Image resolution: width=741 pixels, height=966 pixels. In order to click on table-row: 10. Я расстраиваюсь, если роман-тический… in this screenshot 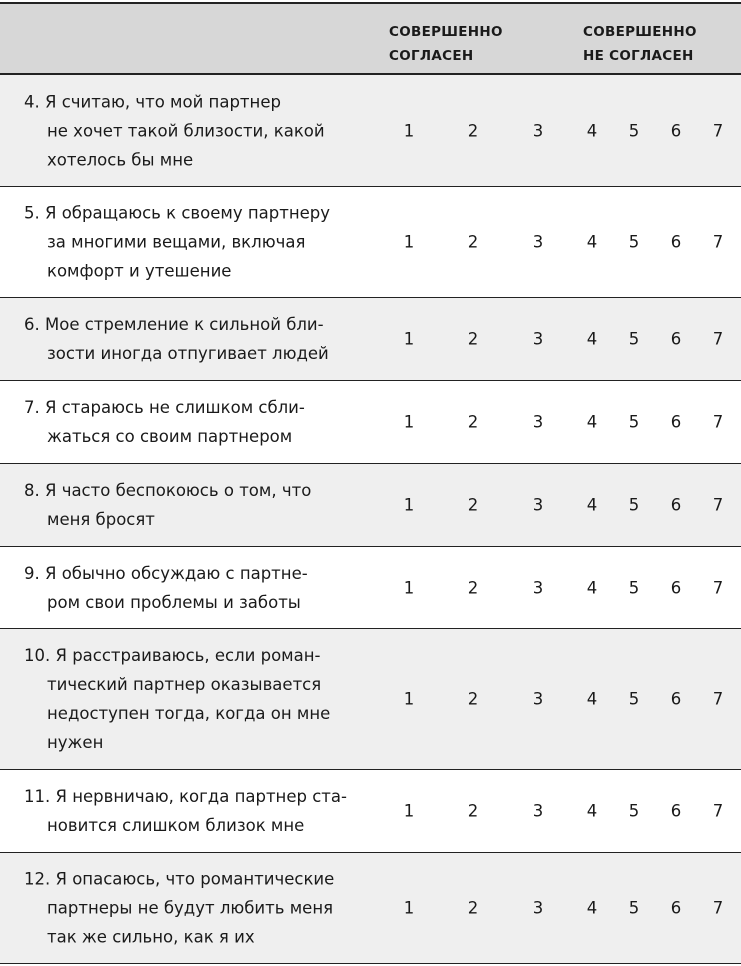, I will do `click(370, 699)`.